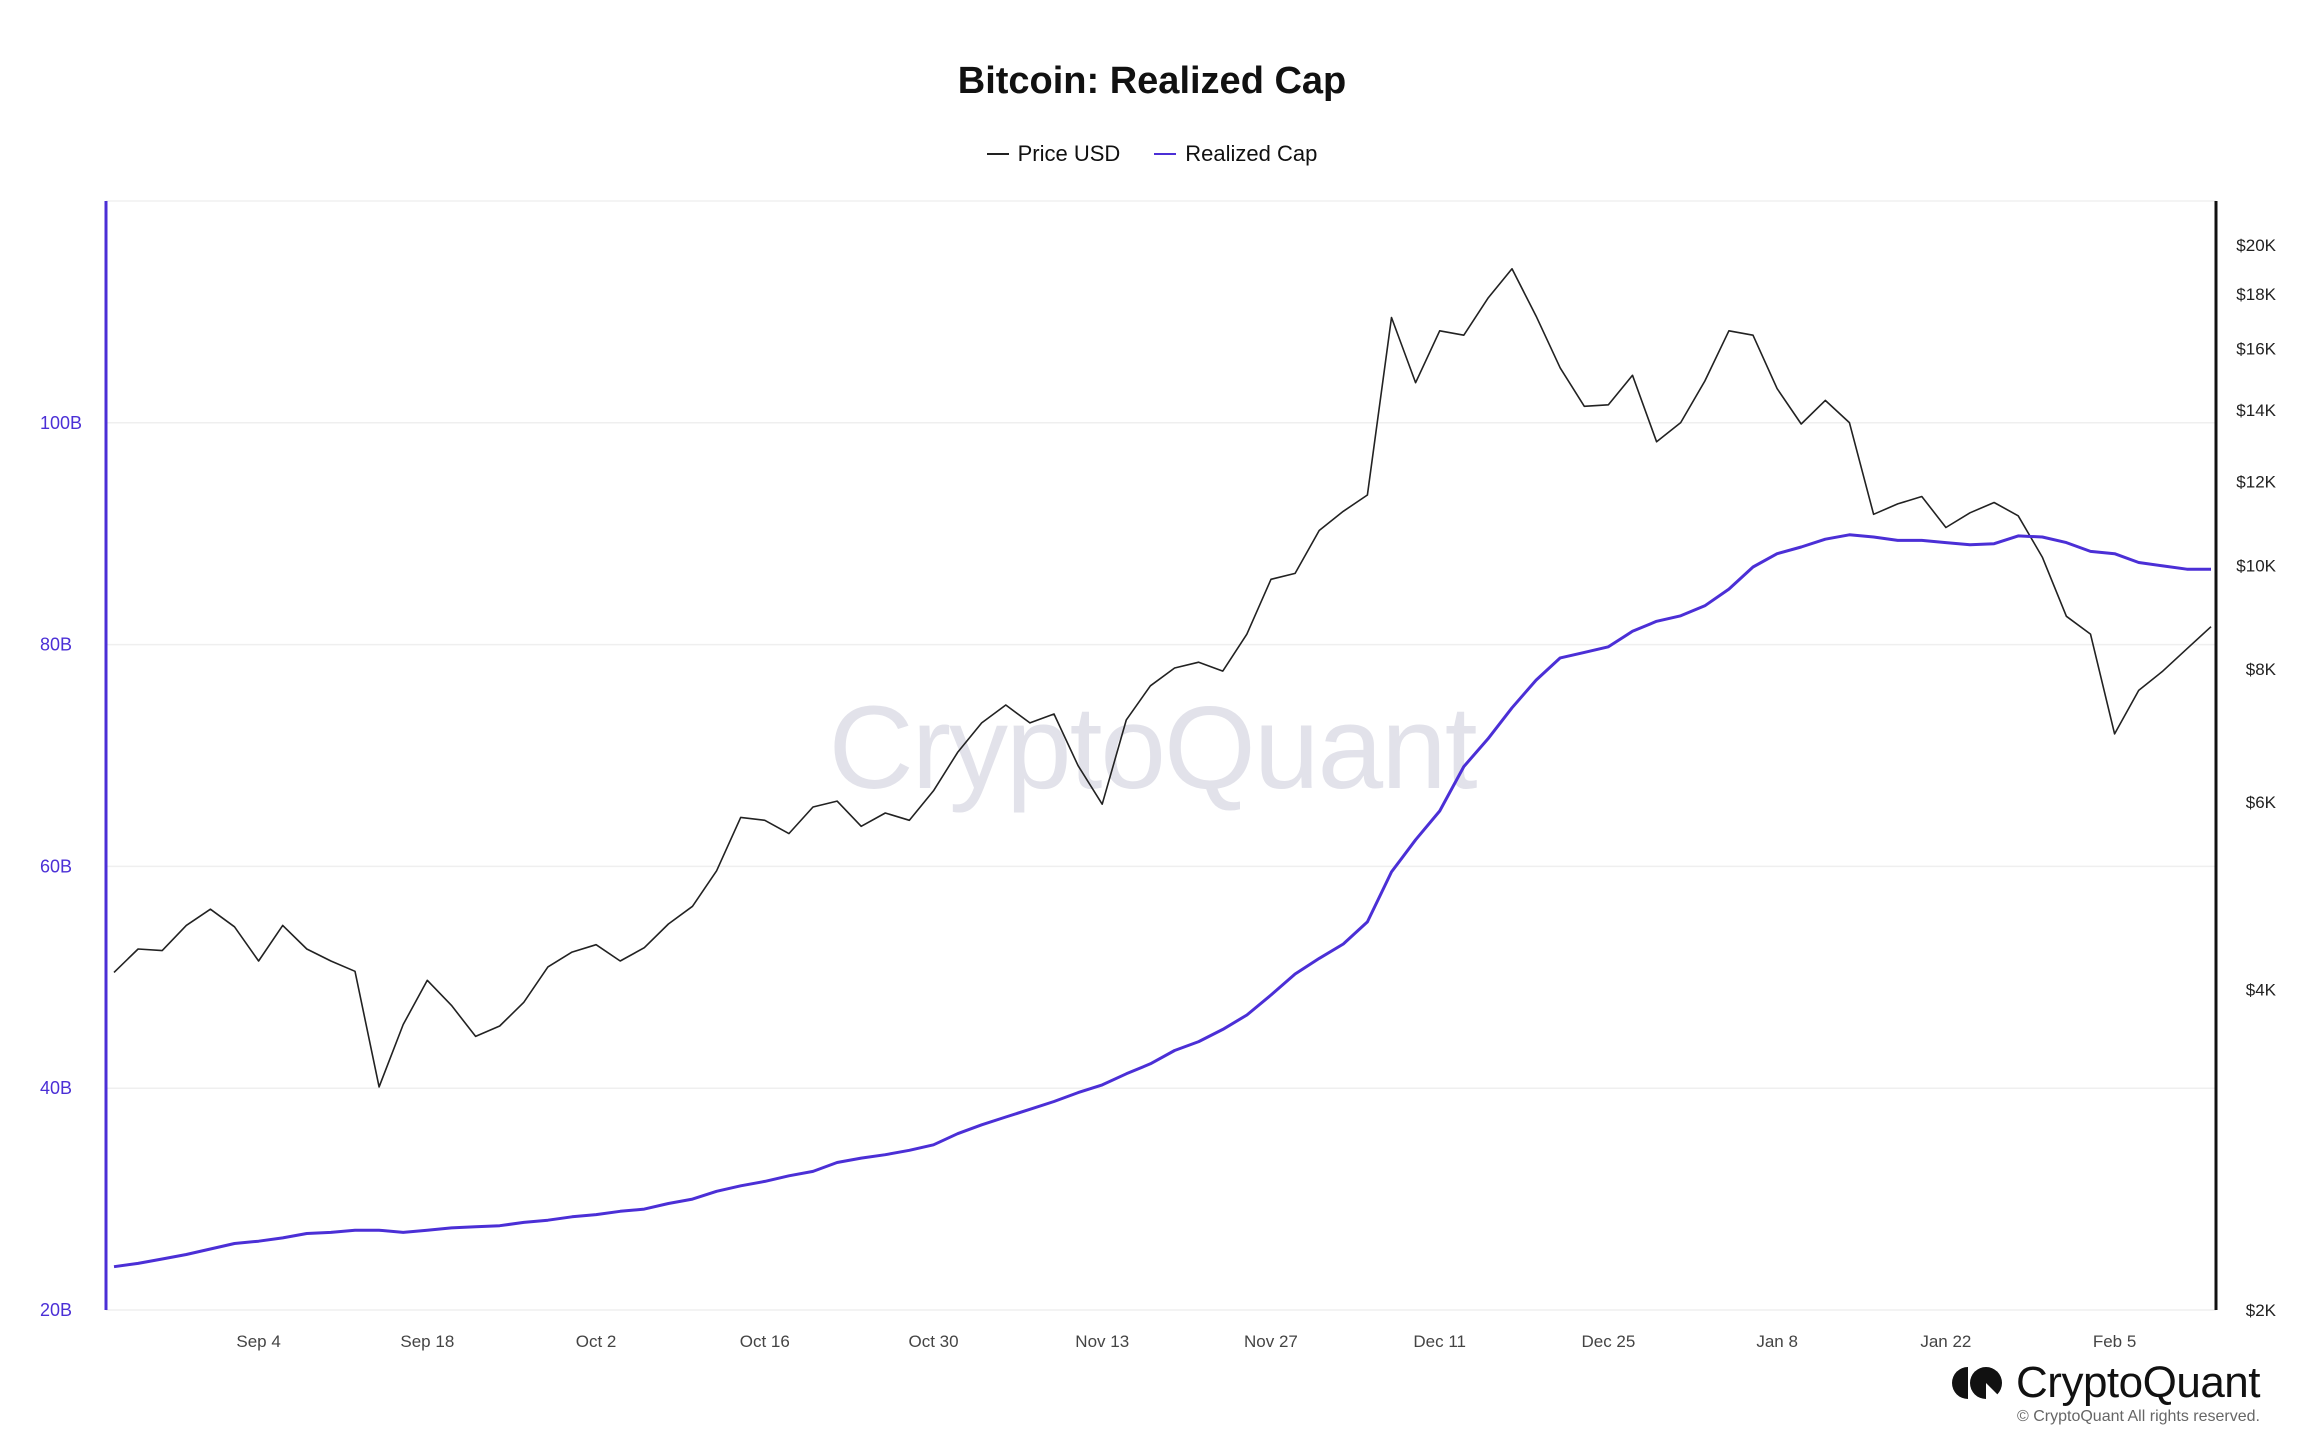 Image resolution: width=2304 pixels, height=1450 pixels. I want to click on brand-name: CryptoQuant, so click(2138, 1382).